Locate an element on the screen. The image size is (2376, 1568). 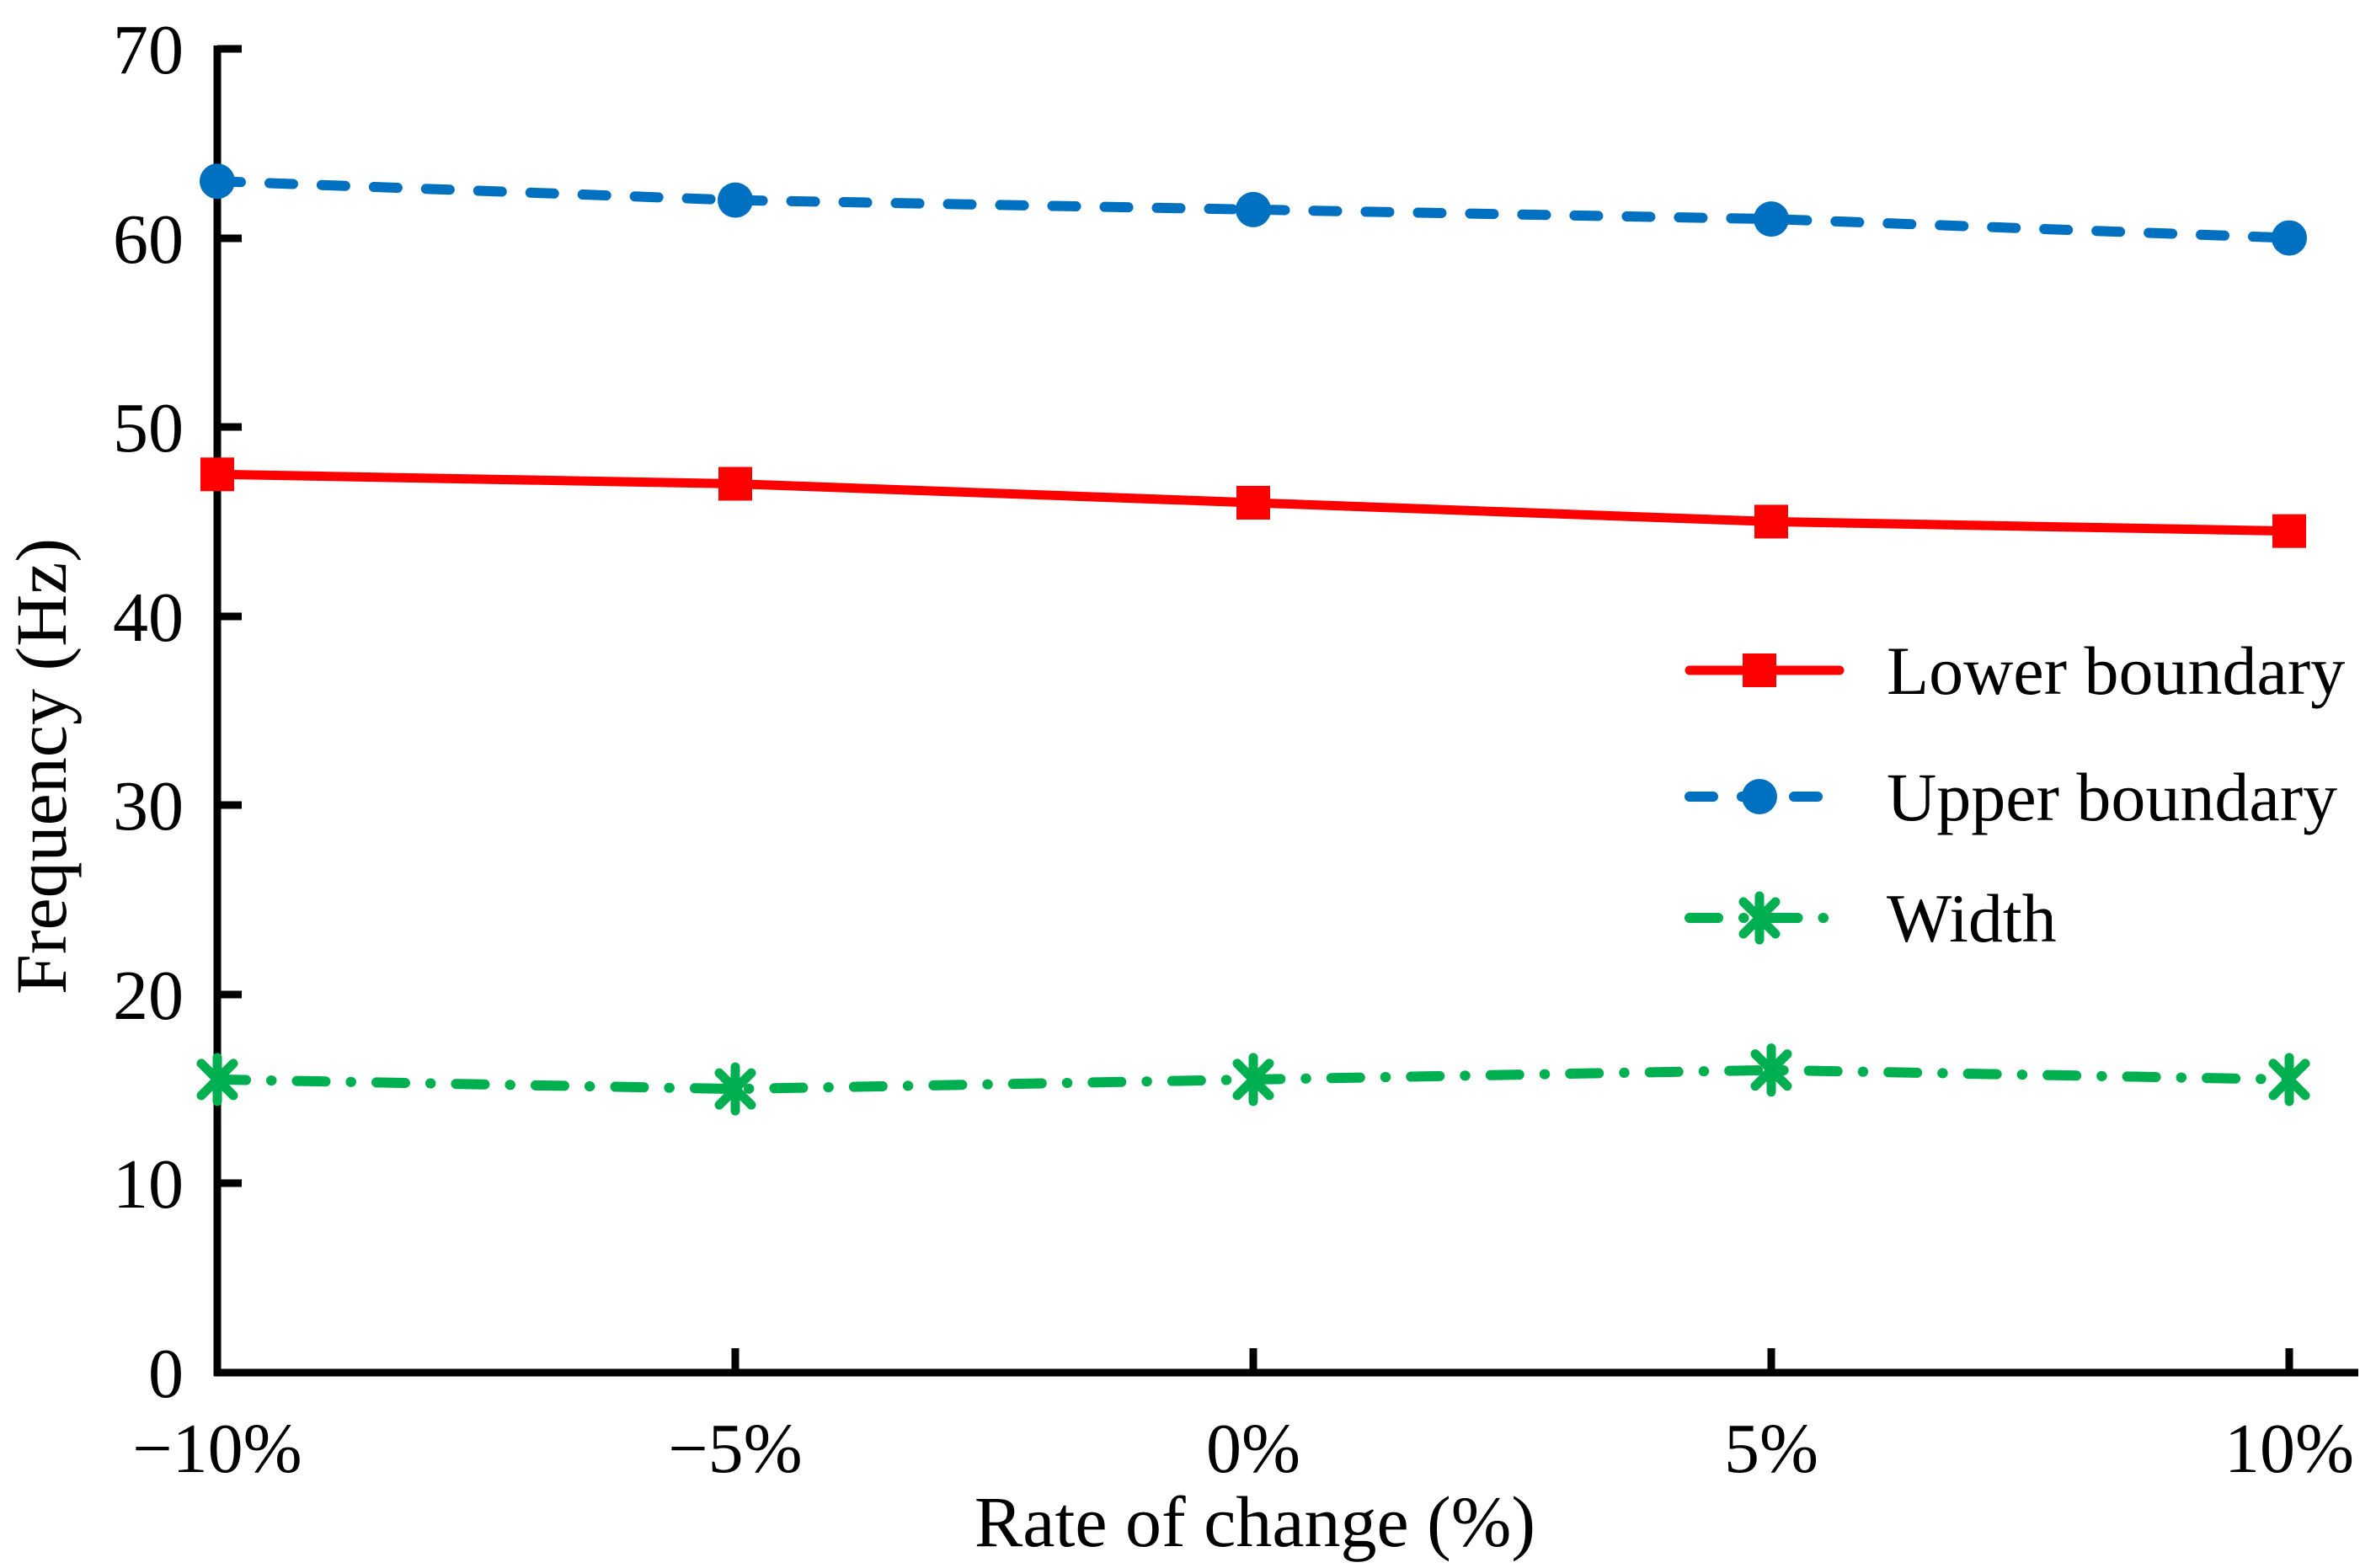
x-axis: −10% −5% 0% 5% 10% Rate of change (%) is located at coordinates (1245, 1455).